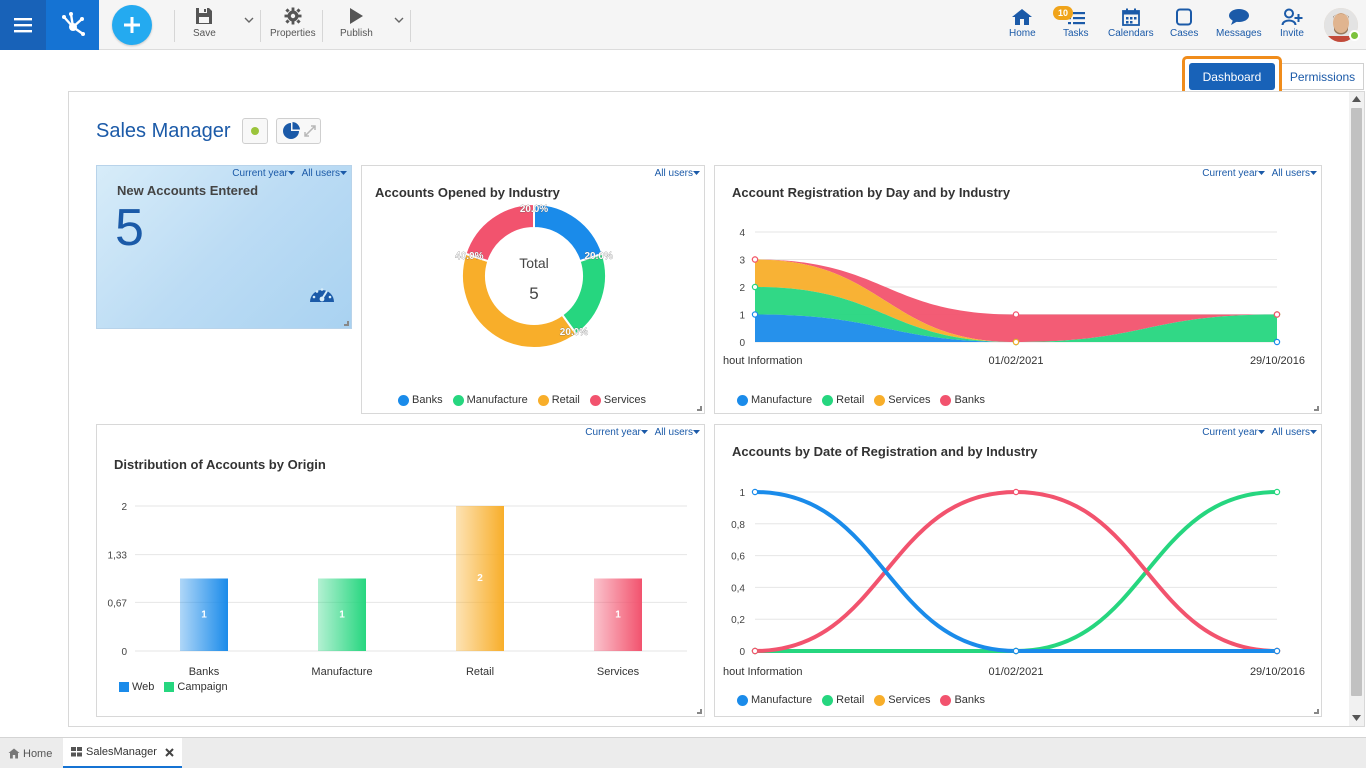 Image resolution: width=1366 pixels, height=768 pixels. Describe the element at coordinates (342, 615) in the screenshot. I see `bar-manufacture` at that location.